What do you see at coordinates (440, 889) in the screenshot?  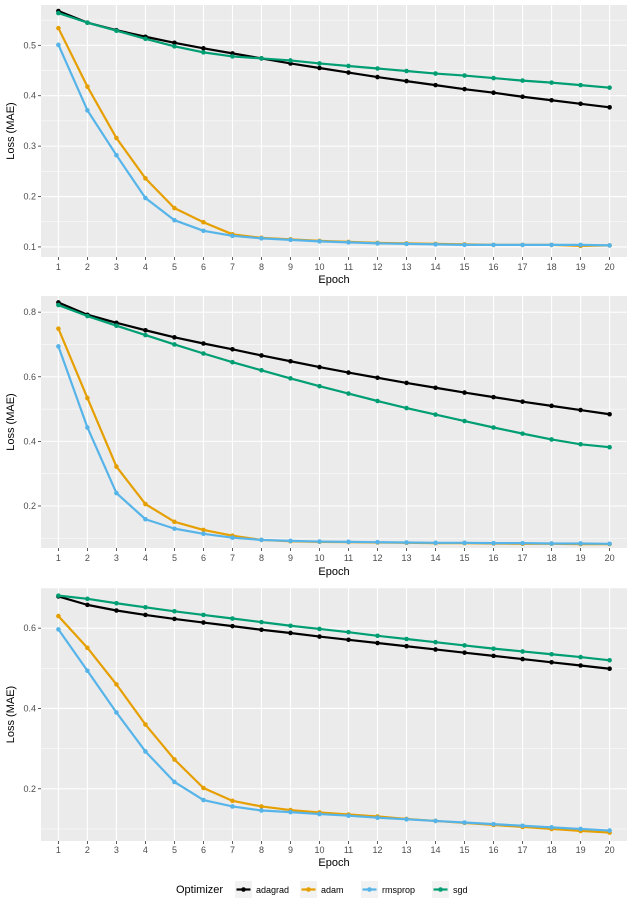 I see `legend-key-point` at bounding box center [440, 889].